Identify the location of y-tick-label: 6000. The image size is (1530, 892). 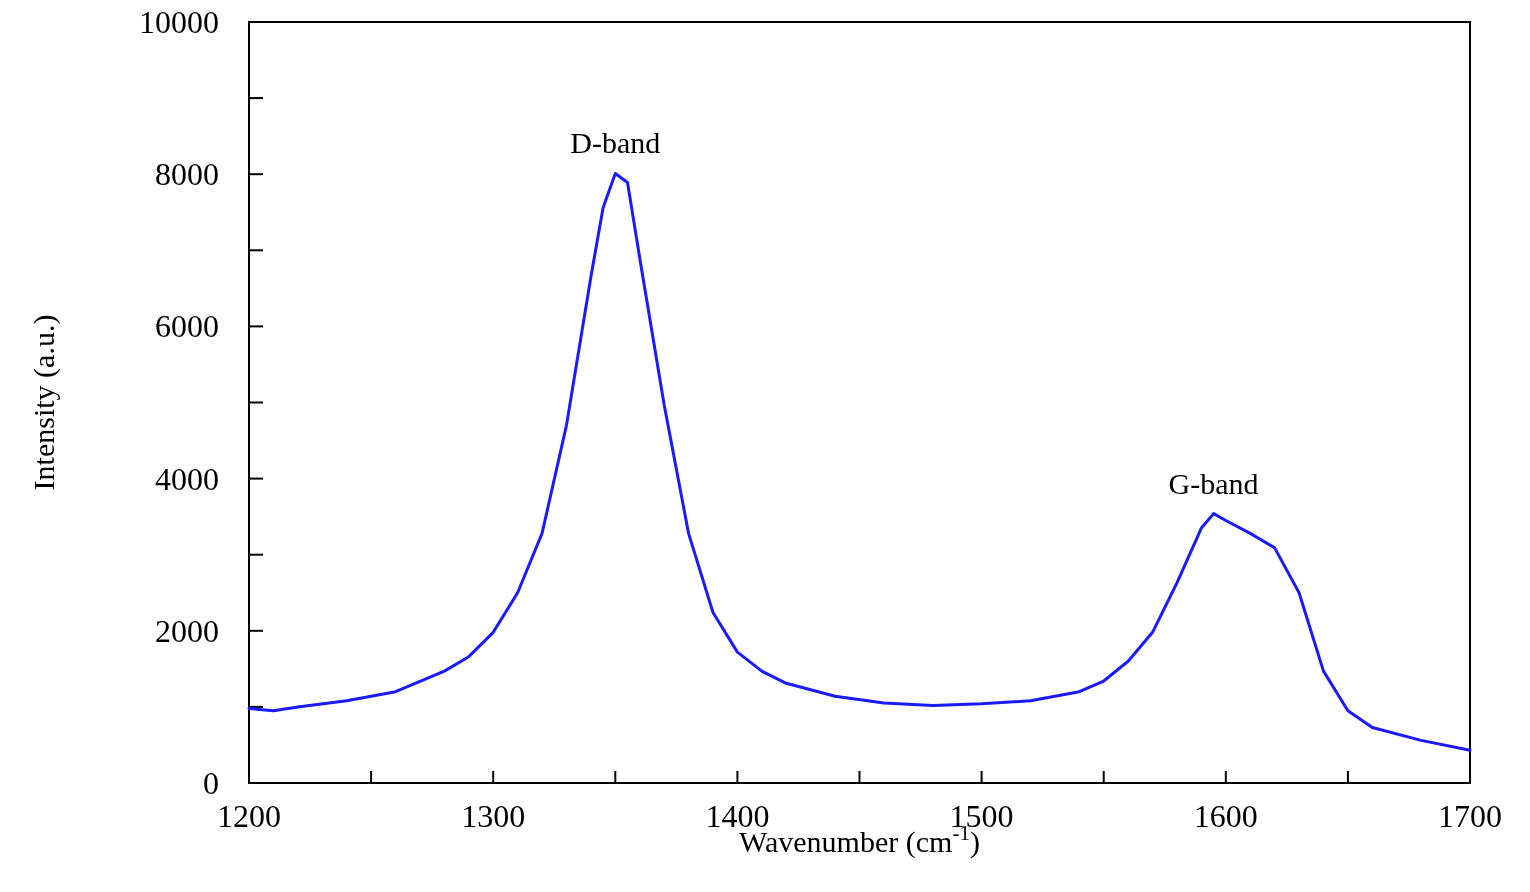
(187, 326).